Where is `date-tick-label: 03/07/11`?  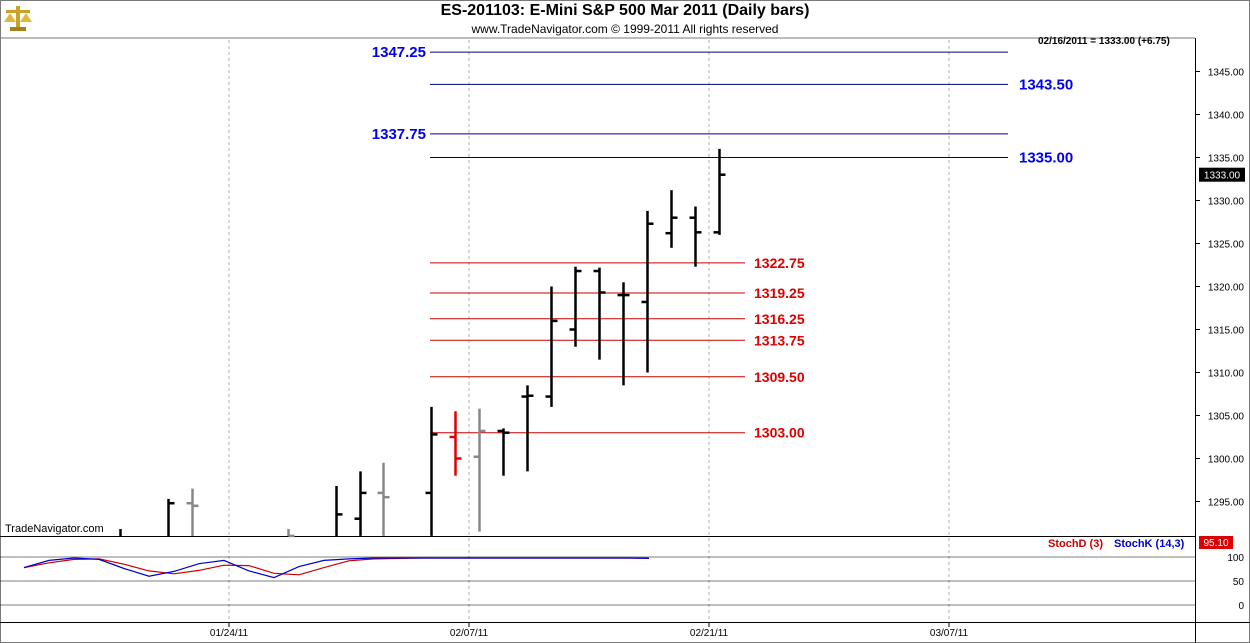
date-tick-label: 03/07/11 is located at coordinates (949, 633).